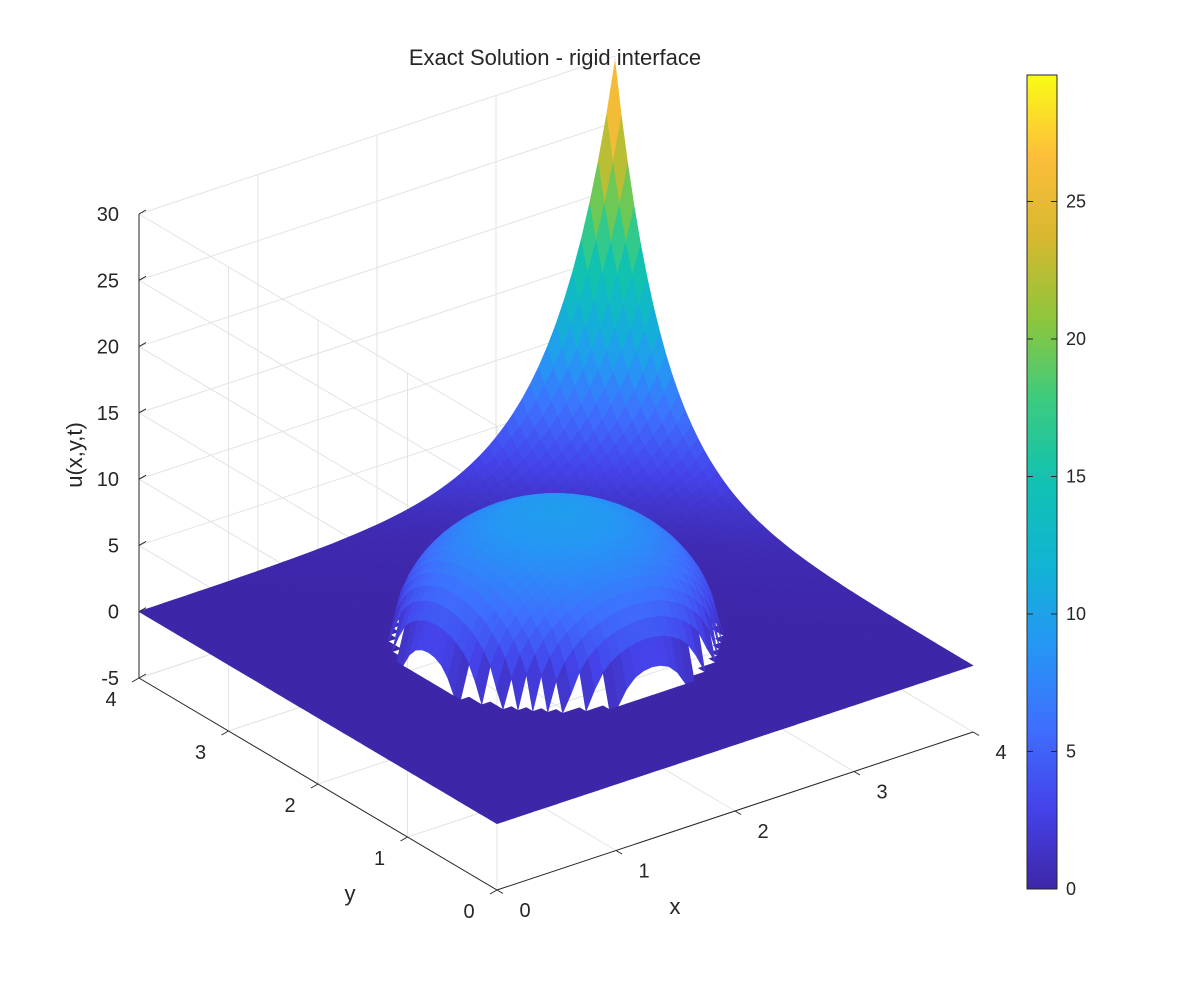 Image resolution: width=1200 pixels, height=1000 pixels. Describe the element at coordinates (108, 215) in the screenshot. I see `z-tick-label: 30` at that location.